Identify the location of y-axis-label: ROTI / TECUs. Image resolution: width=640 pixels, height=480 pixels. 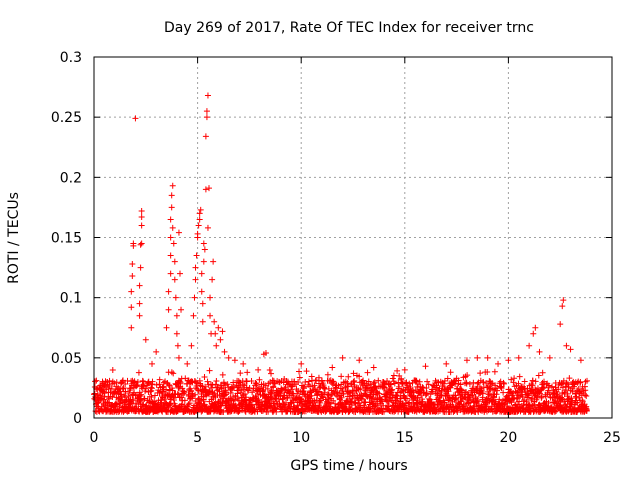
(14, 238).